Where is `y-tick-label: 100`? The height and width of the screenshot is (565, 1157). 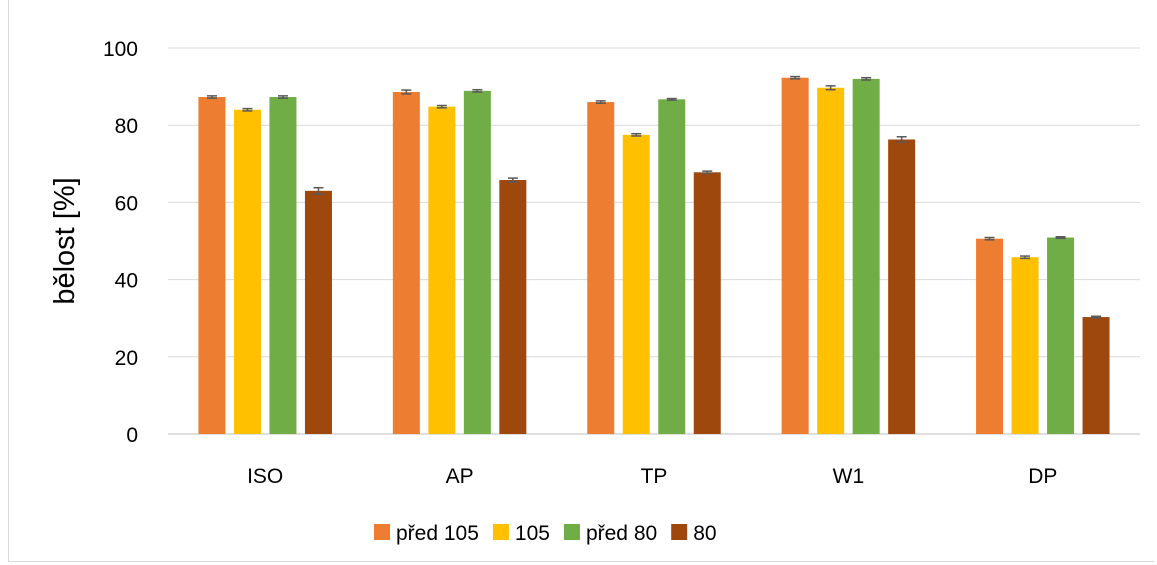
y-tick-label: 100 is located at coordinates (120, 49).